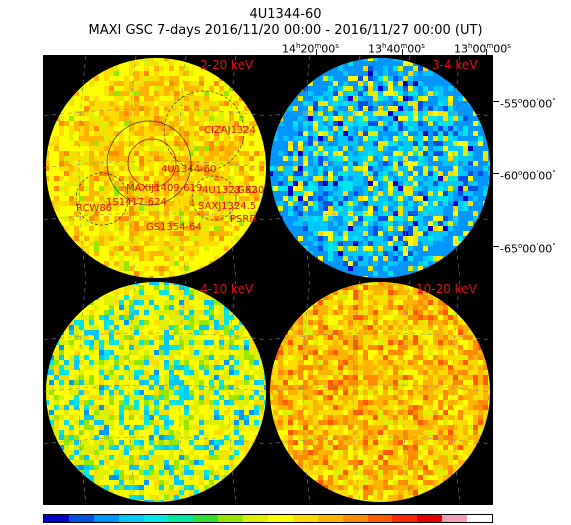 The height and width of the screenshot is (525, 571). Describe the element at coordinates (455, 65) in the screenshot. I see `panel-label-3-4kev: 3-4 keV` at that location.